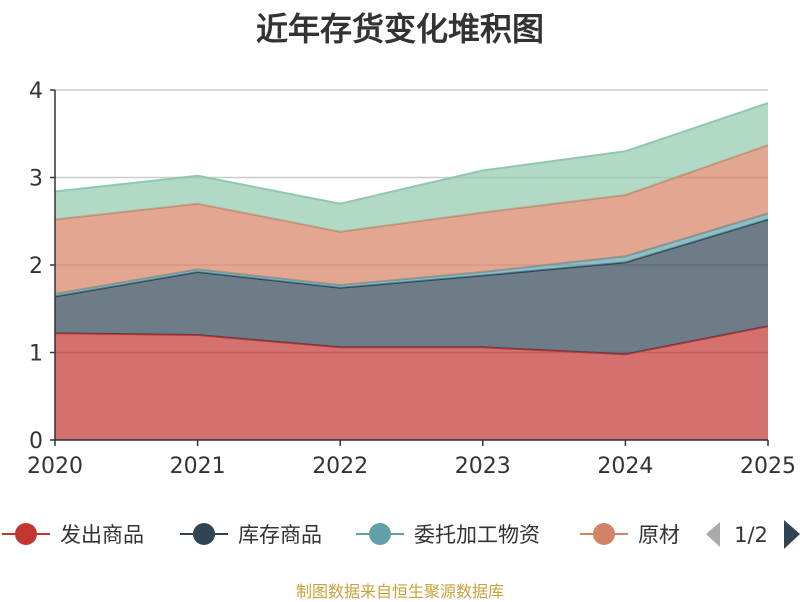  What do you see at coordinates (36, 266) in the screenshot?
I see `y-tick-label: 2` at bounding box center [36, 266].